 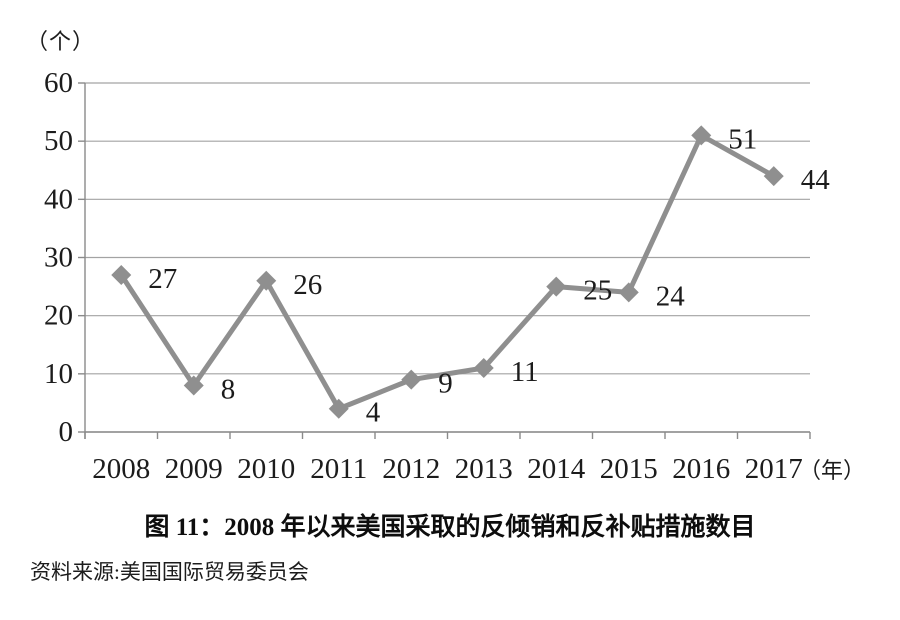 What do you see at coordinates (162, 279) in the screenshot?
I see `data-point-label: 27` at bounding box center [162, 279].